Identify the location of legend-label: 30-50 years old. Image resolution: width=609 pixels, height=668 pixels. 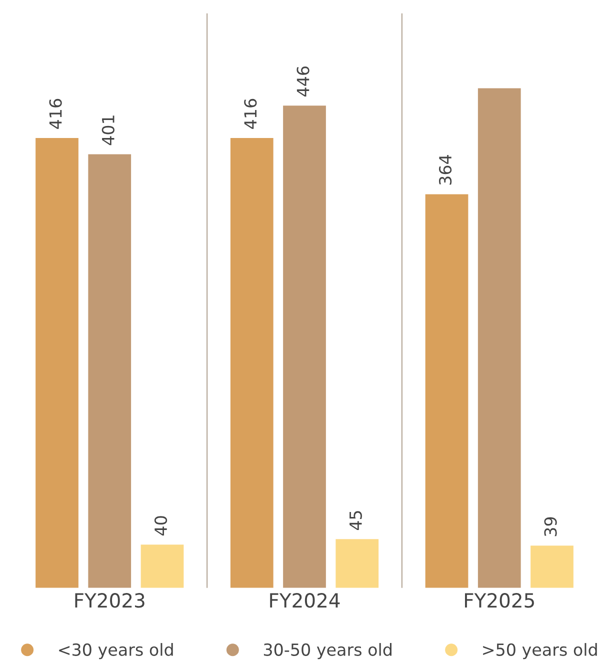
(328, 651).